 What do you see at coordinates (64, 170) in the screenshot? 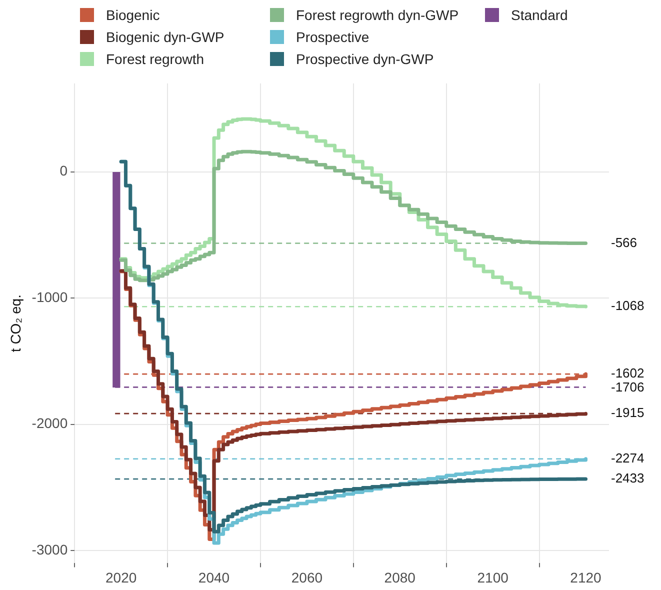
I see `y-tick-label: 0` at bounding box center [64, 170].